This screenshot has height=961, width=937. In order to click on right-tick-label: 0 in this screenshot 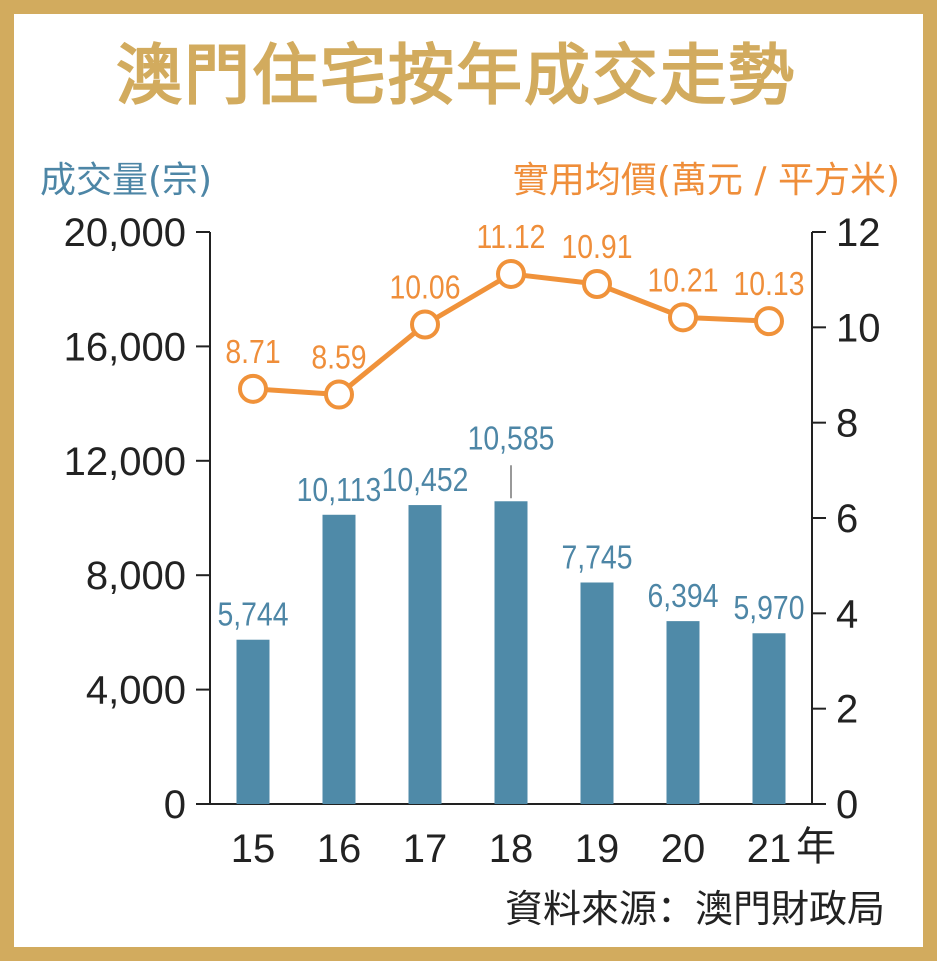, I will do `click(847, 805)`.